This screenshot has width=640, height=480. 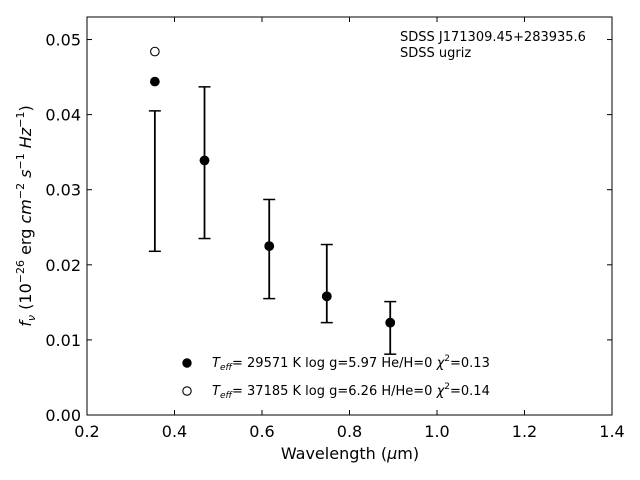 What do you see at coordinates (216, 363) in the screenshot?
I see `legend-1-teff: T` at bounding box center [216, 363].